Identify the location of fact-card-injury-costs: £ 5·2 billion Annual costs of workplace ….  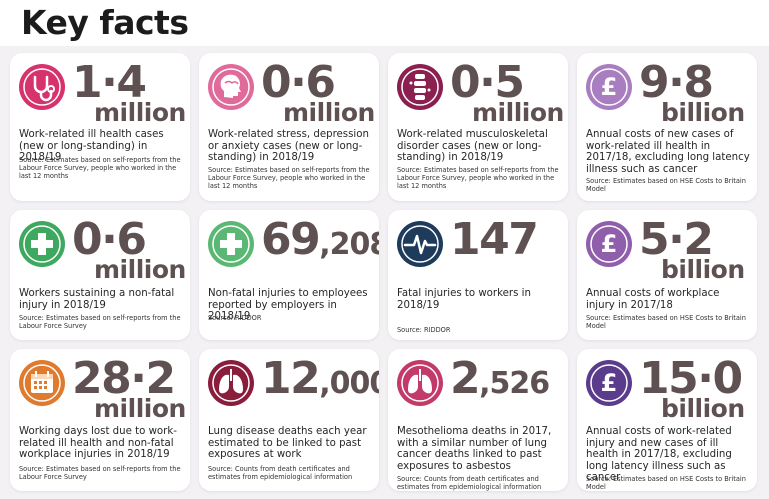
(667, 275).